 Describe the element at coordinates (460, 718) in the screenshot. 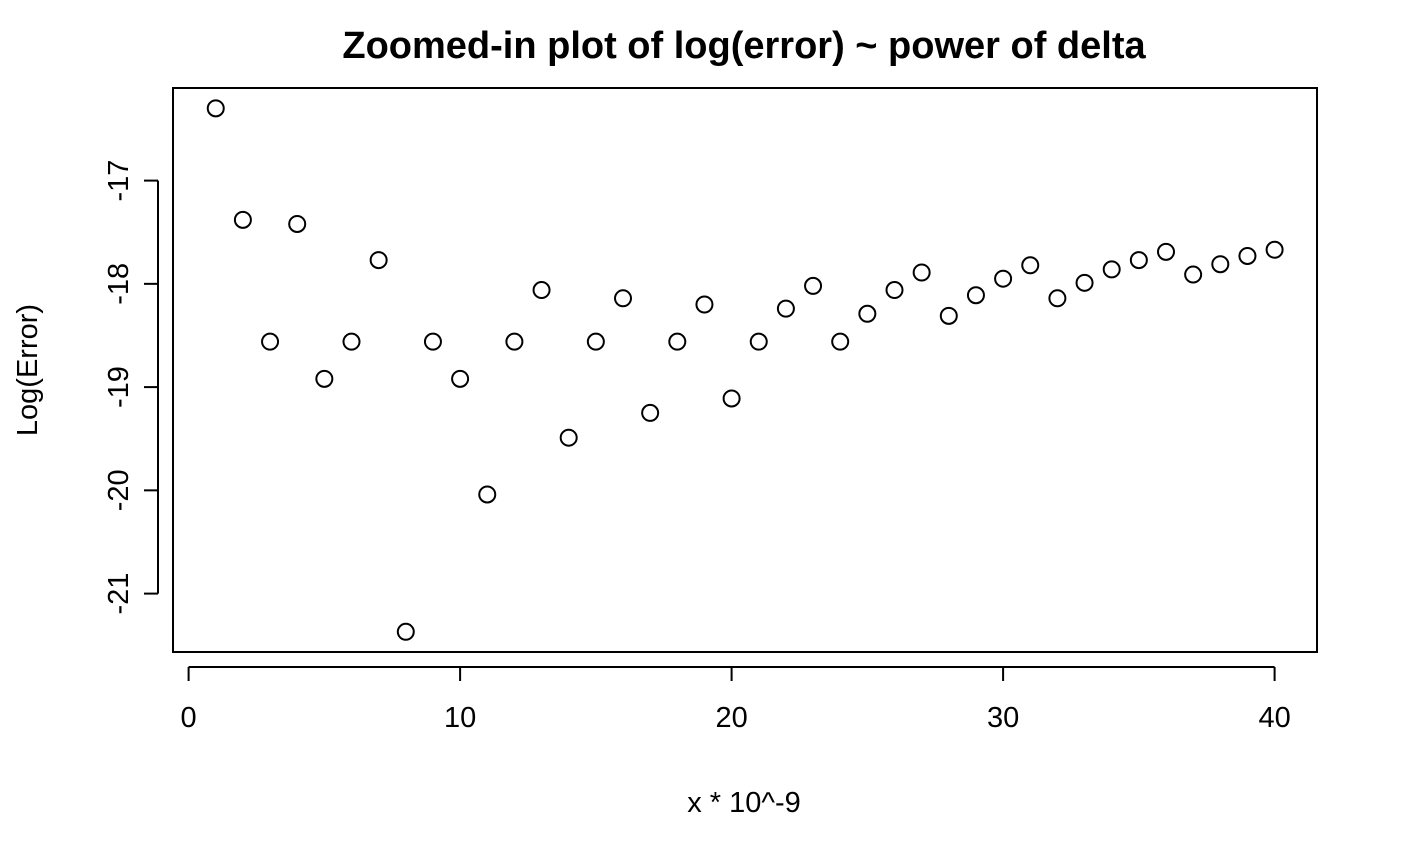

I see `x-tick-label: 10` at that location.